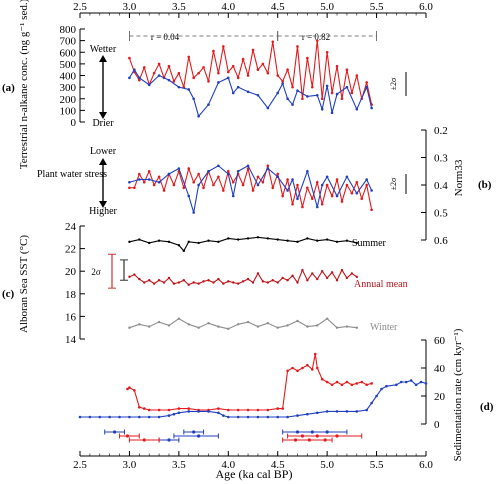 This screenshot has height=484, width=500. What do you see at coordinates (68, 88) in the screenshot?
I see `panel-a-y-tick-label: 300` at bounding box center [68, 88].